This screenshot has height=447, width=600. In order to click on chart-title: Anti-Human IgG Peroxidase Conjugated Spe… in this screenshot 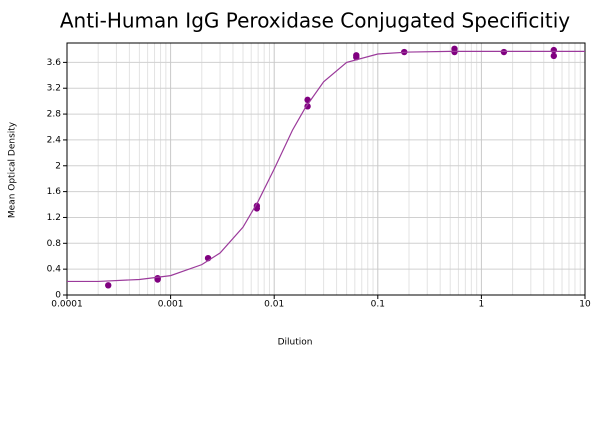, I will do `click(315, 21)`.